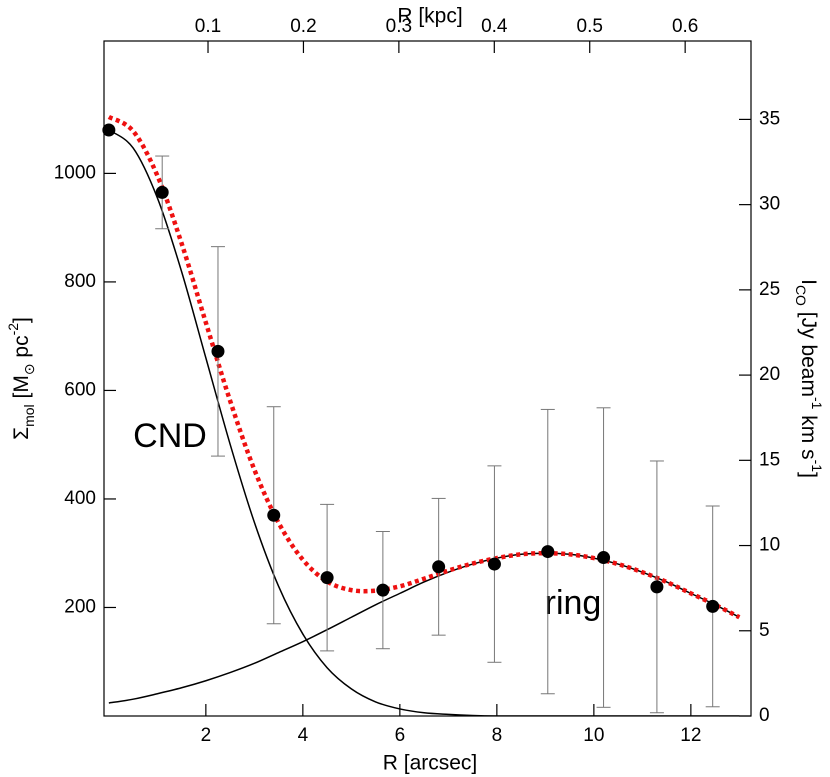  Describe the element at coordinates (808, 475) in the screenshot. I see `y2-axis-label-part: ]` at that location.